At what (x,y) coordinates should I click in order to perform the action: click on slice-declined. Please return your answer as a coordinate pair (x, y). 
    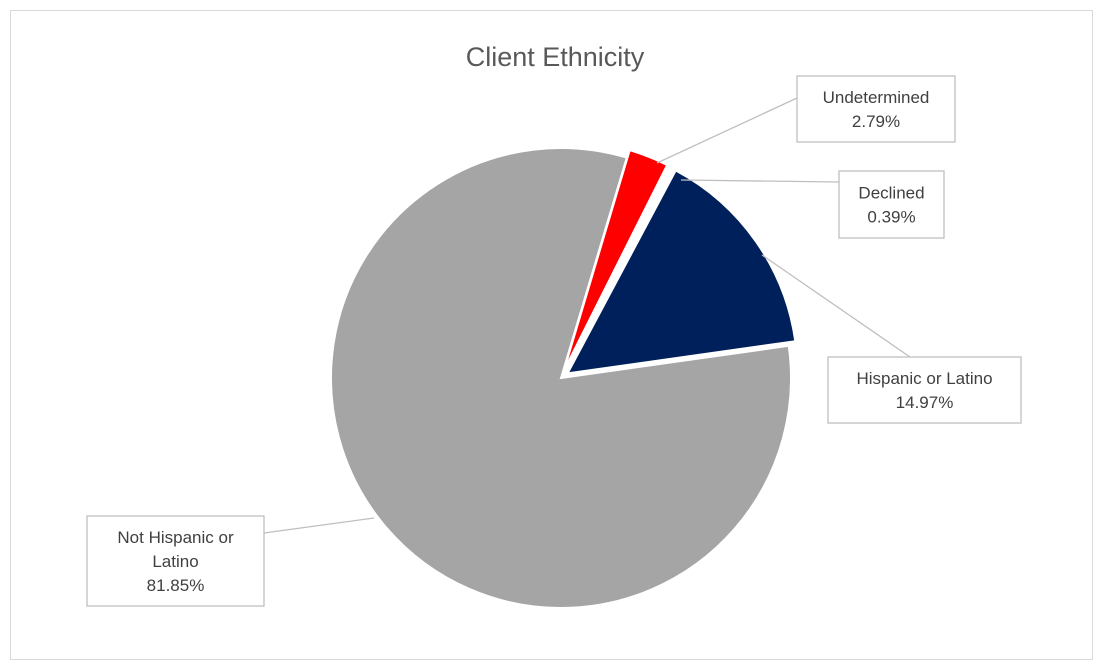
    Looking at the image, I should click on (619, 268).